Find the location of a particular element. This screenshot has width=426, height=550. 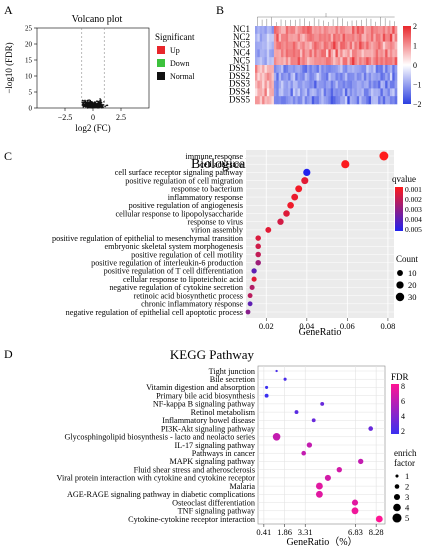

kegg-x-tick-label: 6.83 is located at coordinates (355, 532).